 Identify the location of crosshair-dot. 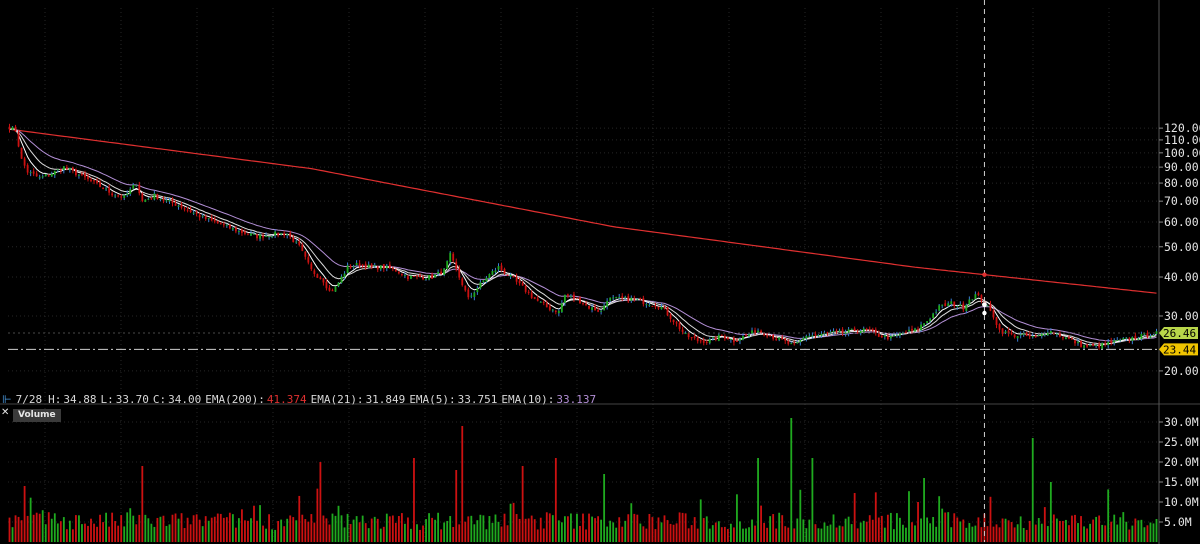
(984, 305).